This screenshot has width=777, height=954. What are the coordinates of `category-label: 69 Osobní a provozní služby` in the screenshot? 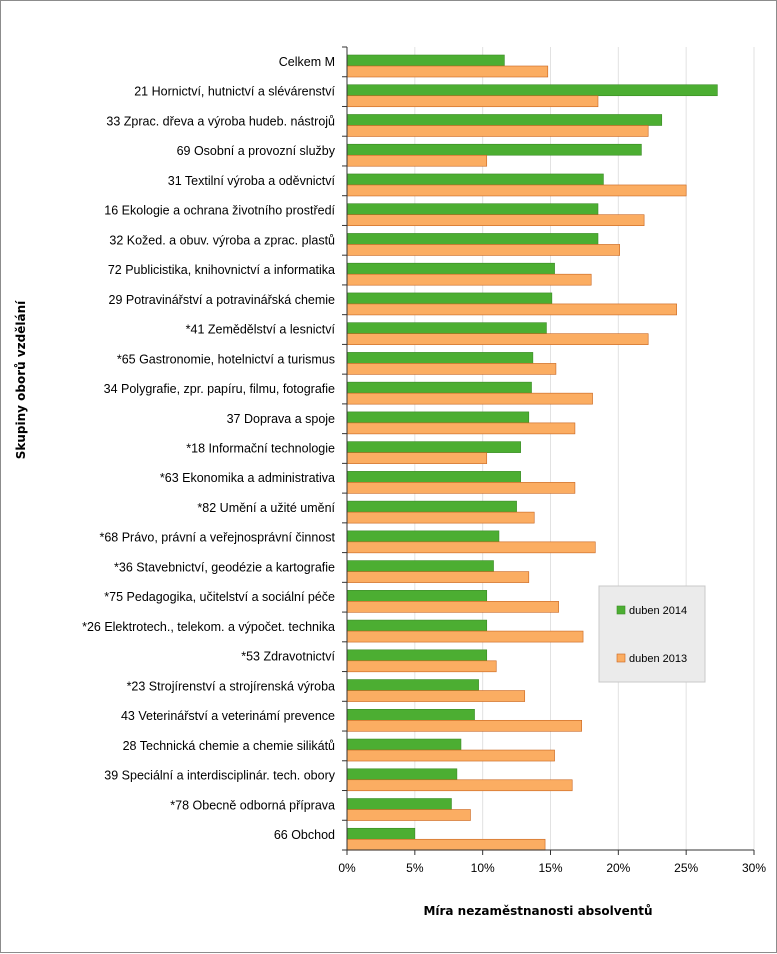 It's located at (256, 151).